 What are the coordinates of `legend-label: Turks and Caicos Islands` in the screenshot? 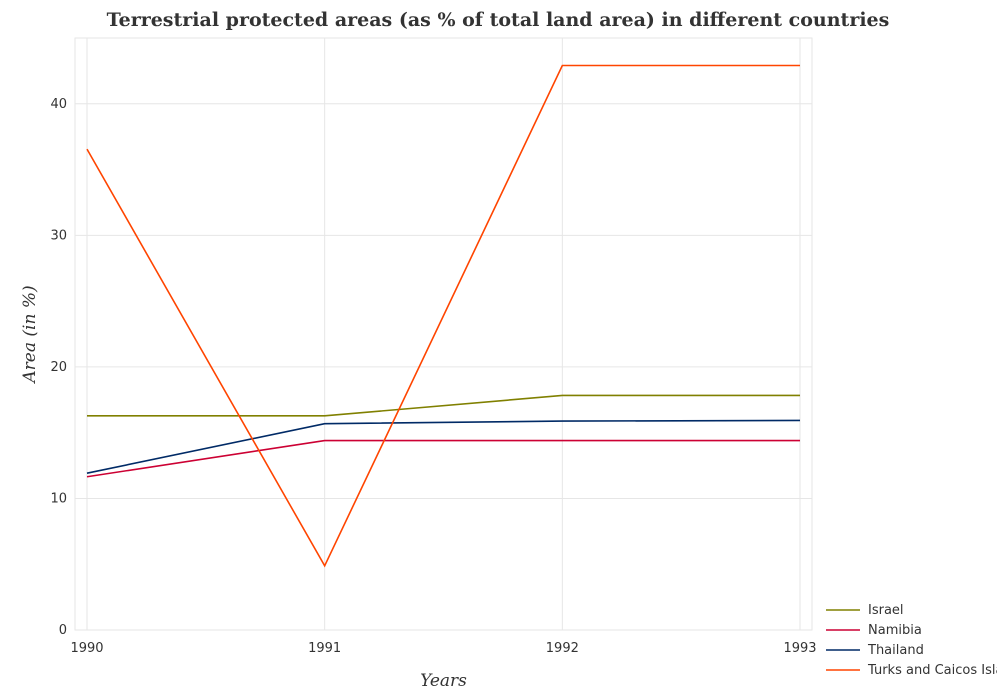 It's located at (932, 670).